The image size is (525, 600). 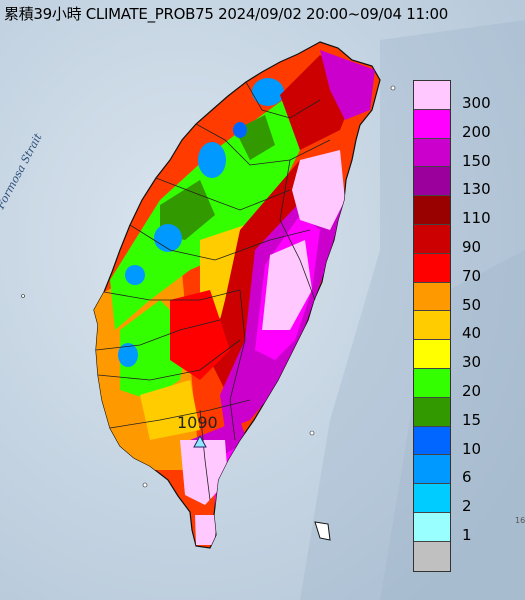 I want to click on legend-label: 2, so click(x=467, y=506).